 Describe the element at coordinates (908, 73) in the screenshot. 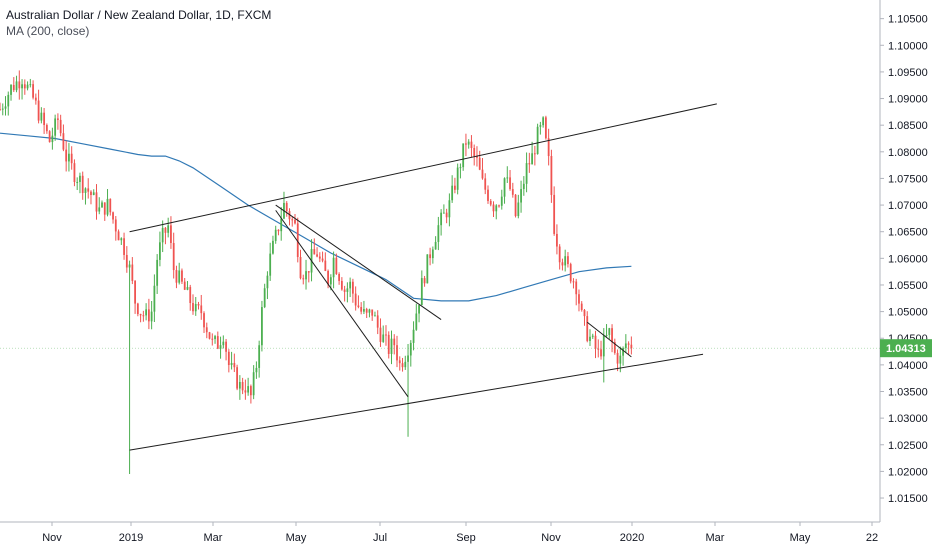

I see `price-tick-label: 1.09500` at that location.